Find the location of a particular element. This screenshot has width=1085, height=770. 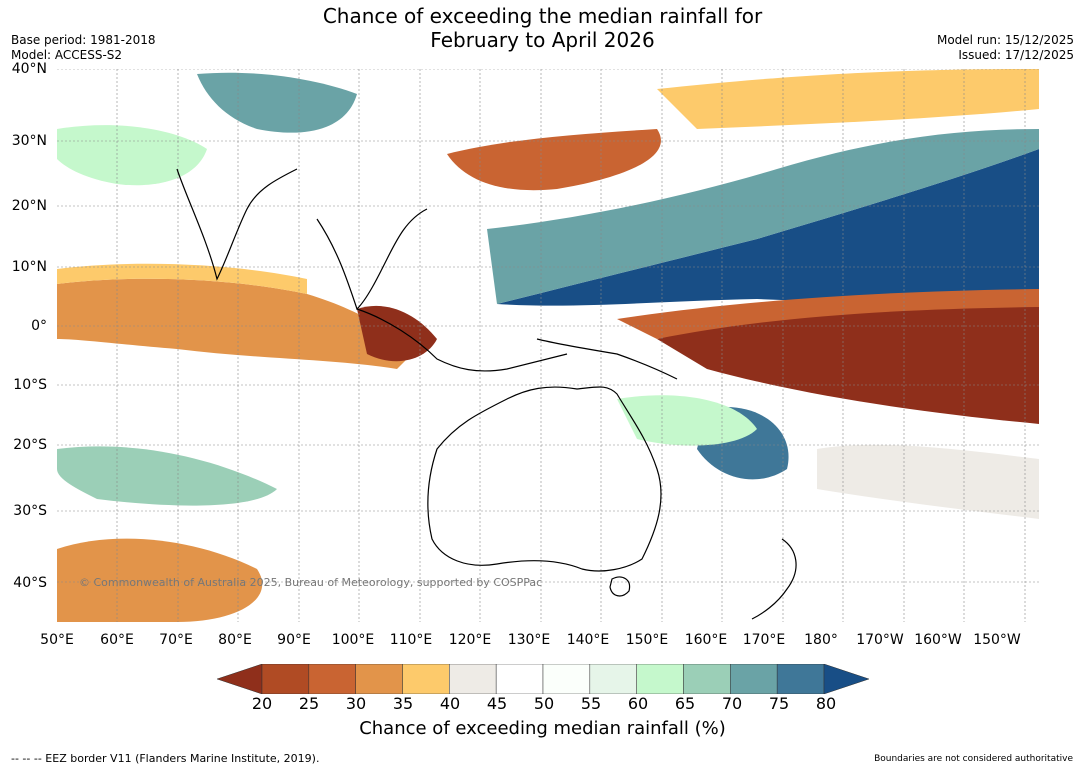

band-south-yellow is located at coordinates (182, 278).